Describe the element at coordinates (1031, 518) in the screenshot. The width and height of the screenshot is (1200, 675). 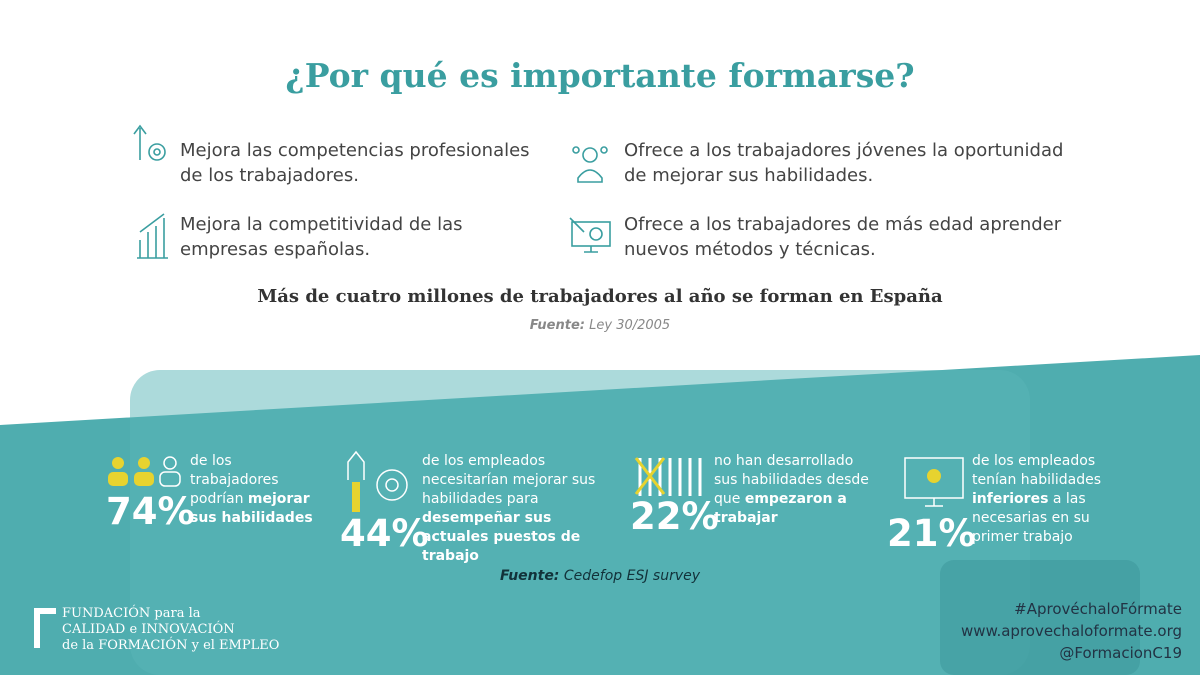
I see `stat-text: a las necesarias en su primer trabajo` at that location.